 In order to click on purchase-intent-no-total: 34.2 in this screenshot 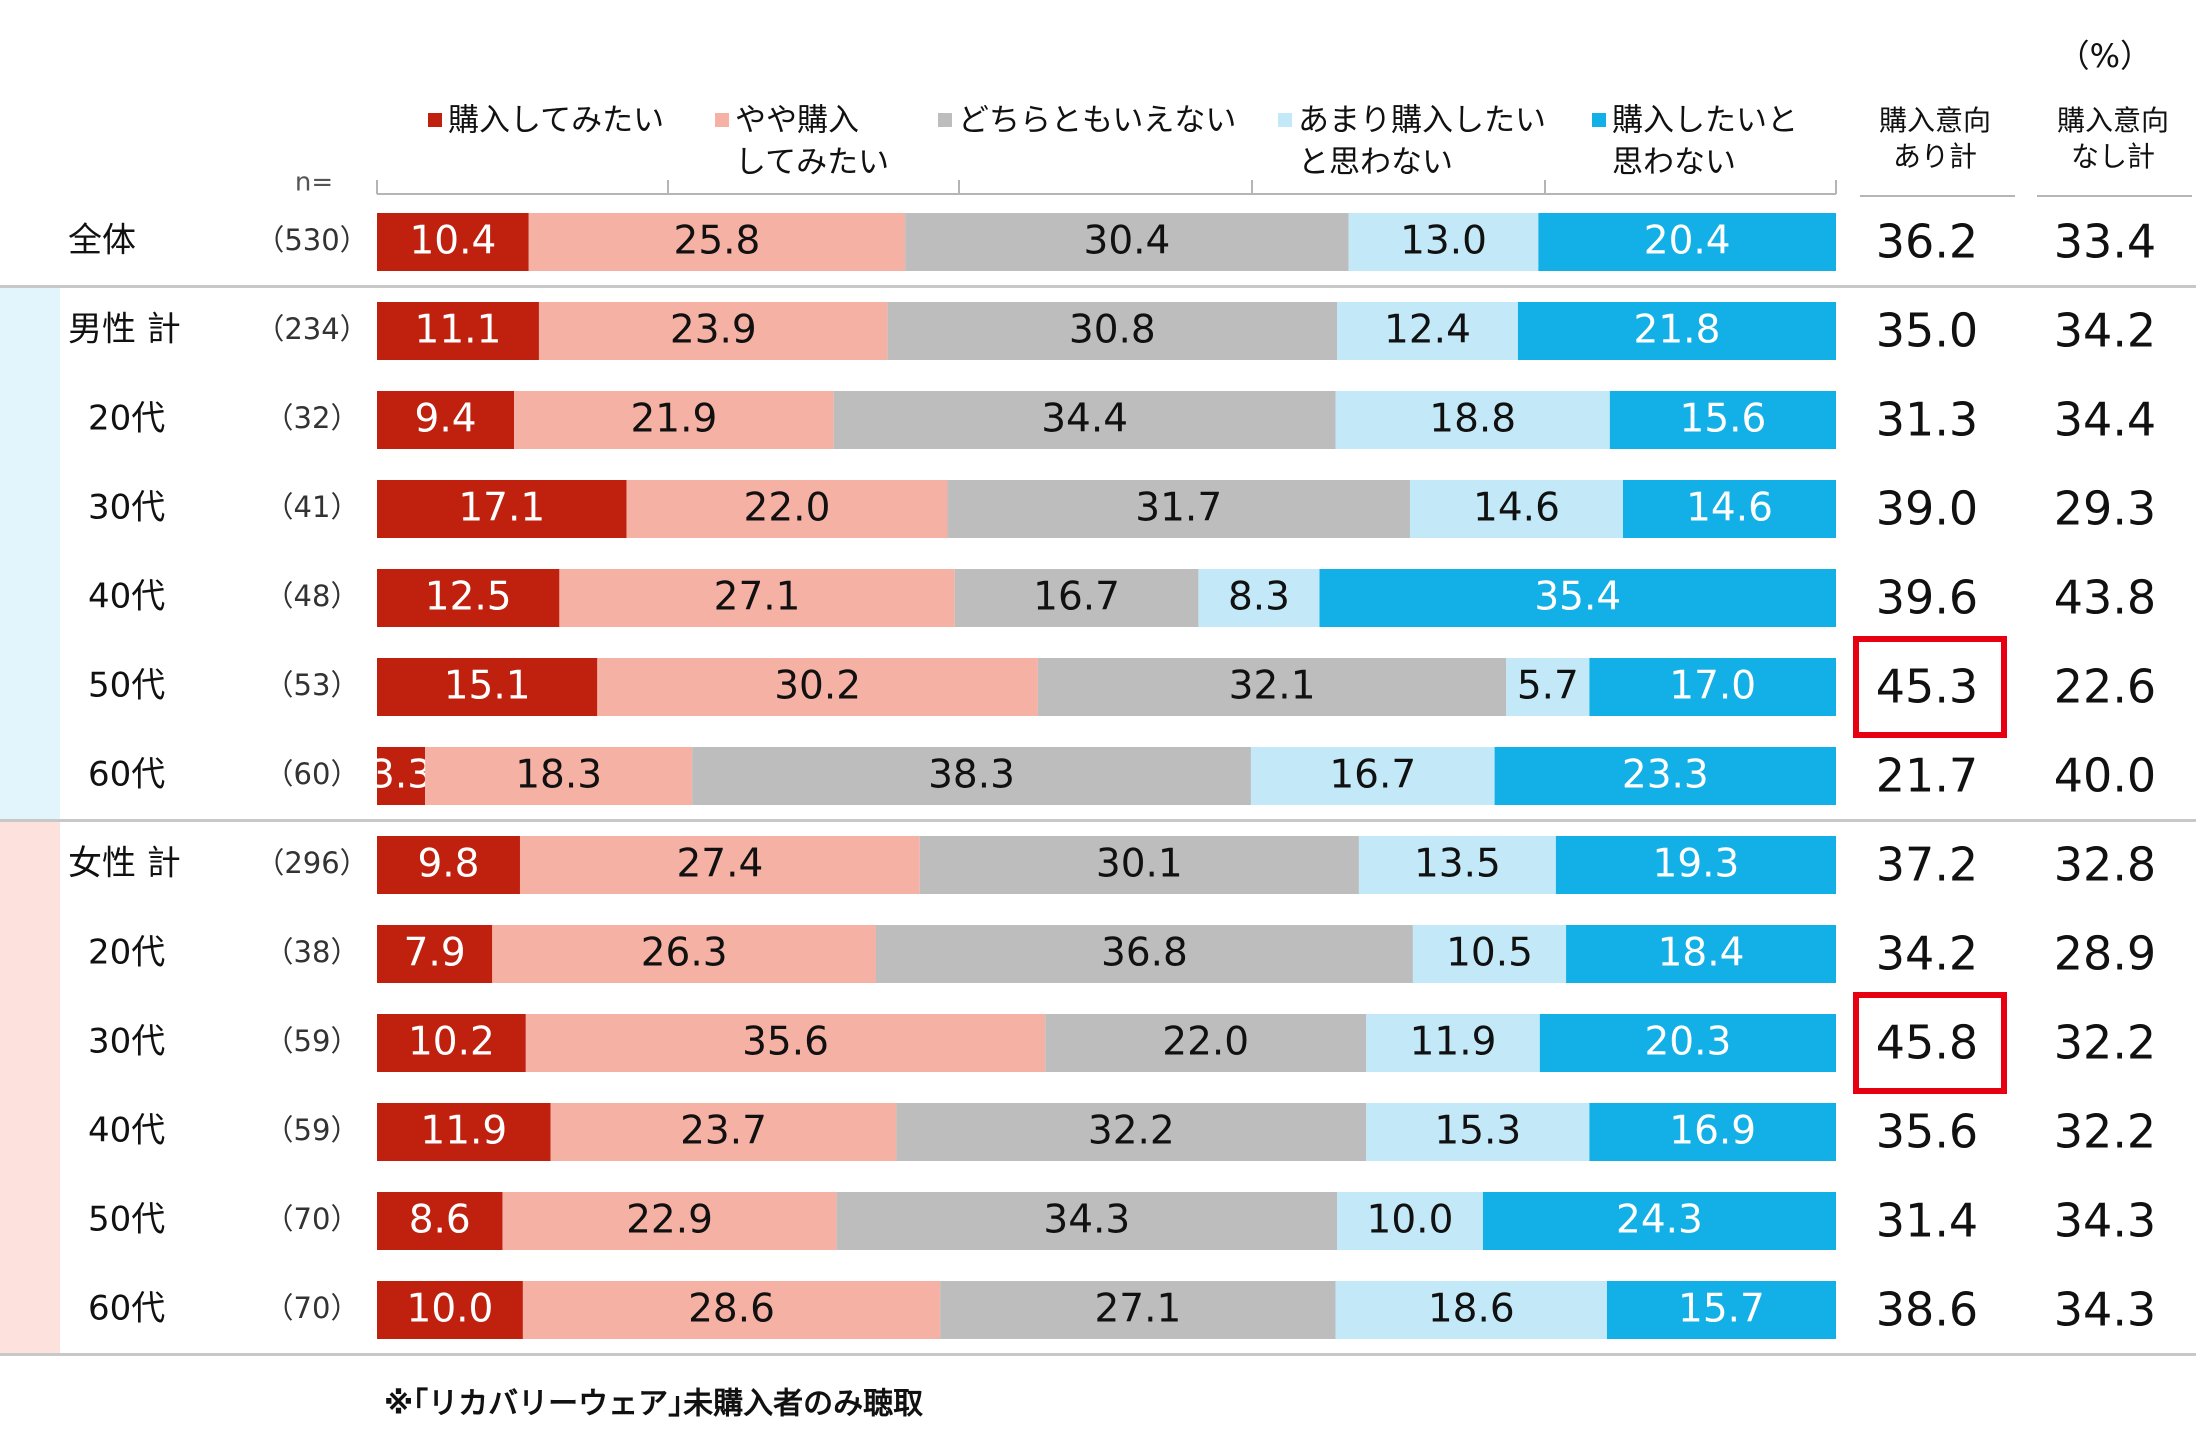, I will do `click(2105, 331)`.